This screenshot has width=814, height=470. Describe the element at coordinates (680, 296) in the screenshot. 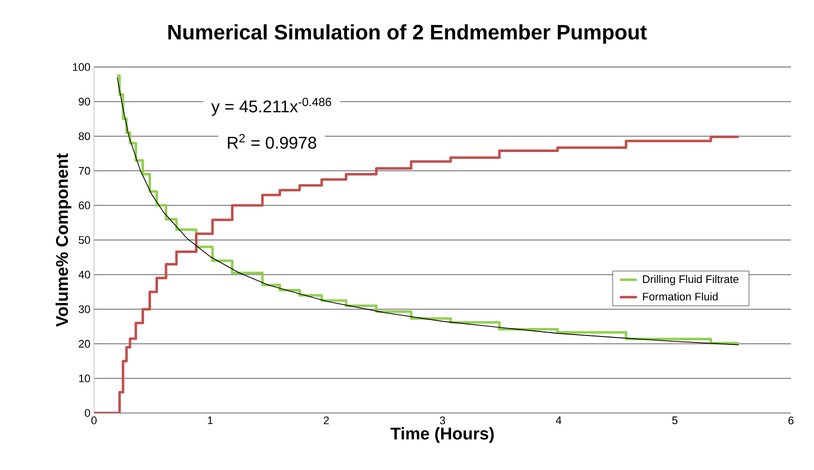

I see `legend-label: Formation Fluid` at that location.